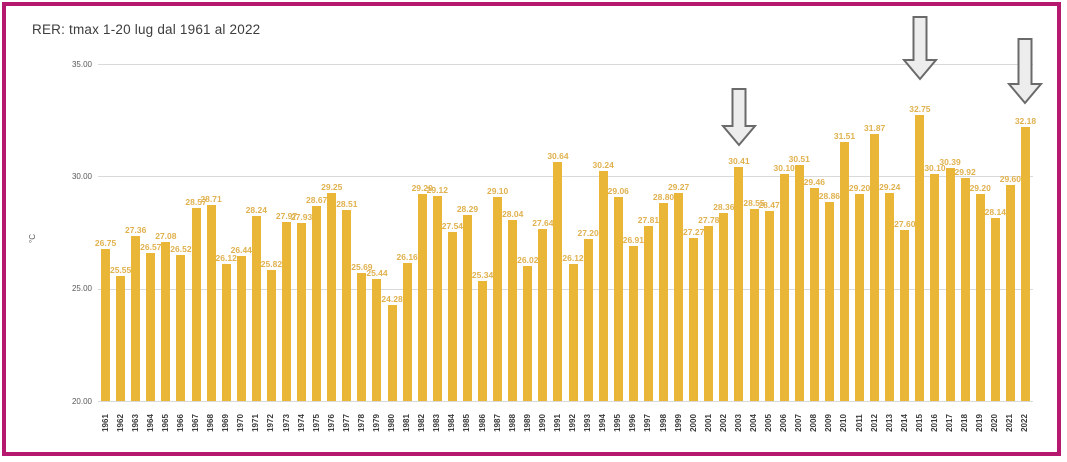  I want to click on annotation-arrow-2022, so click(1025, 71).